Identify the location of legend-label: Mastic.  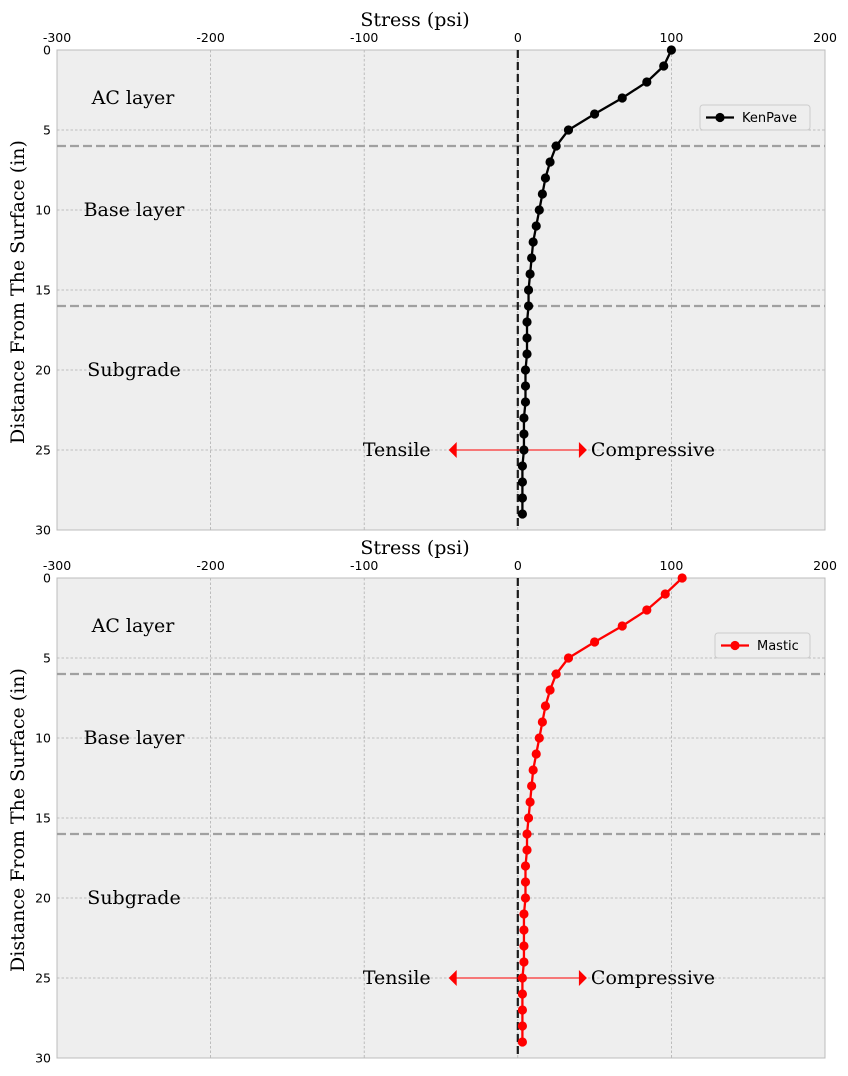
(778, 646).